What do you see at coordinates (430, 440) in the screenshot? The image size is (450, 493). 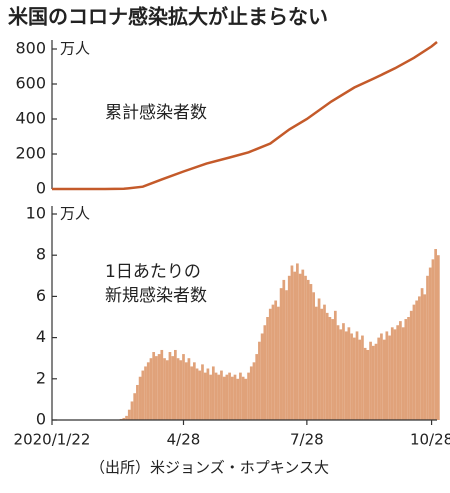 I see `x-tick-label: 10/28` at bounding box center [430, 440].